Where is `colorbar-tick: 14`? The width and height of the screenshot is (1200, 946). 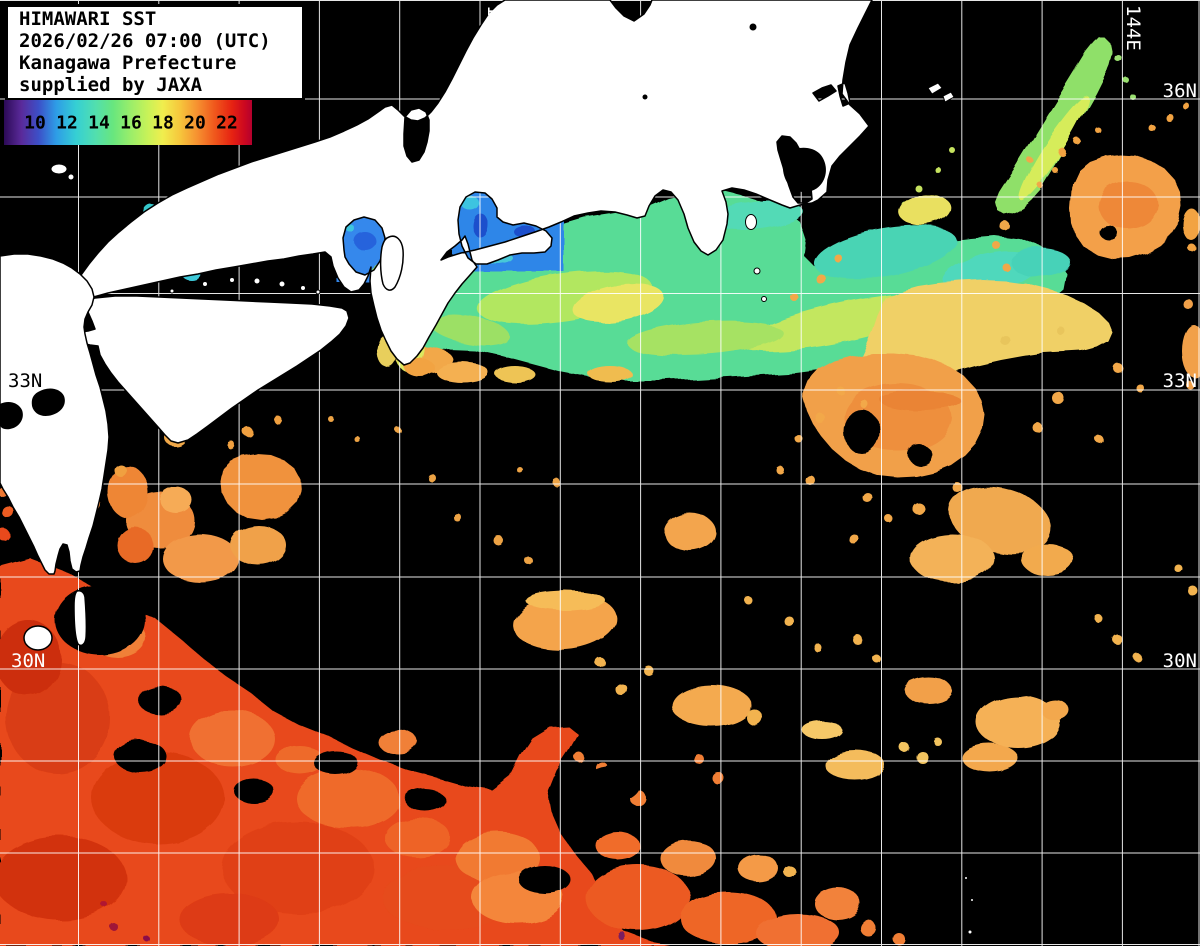
colorbar-tick: 14 is located at coordinates (99, 122).